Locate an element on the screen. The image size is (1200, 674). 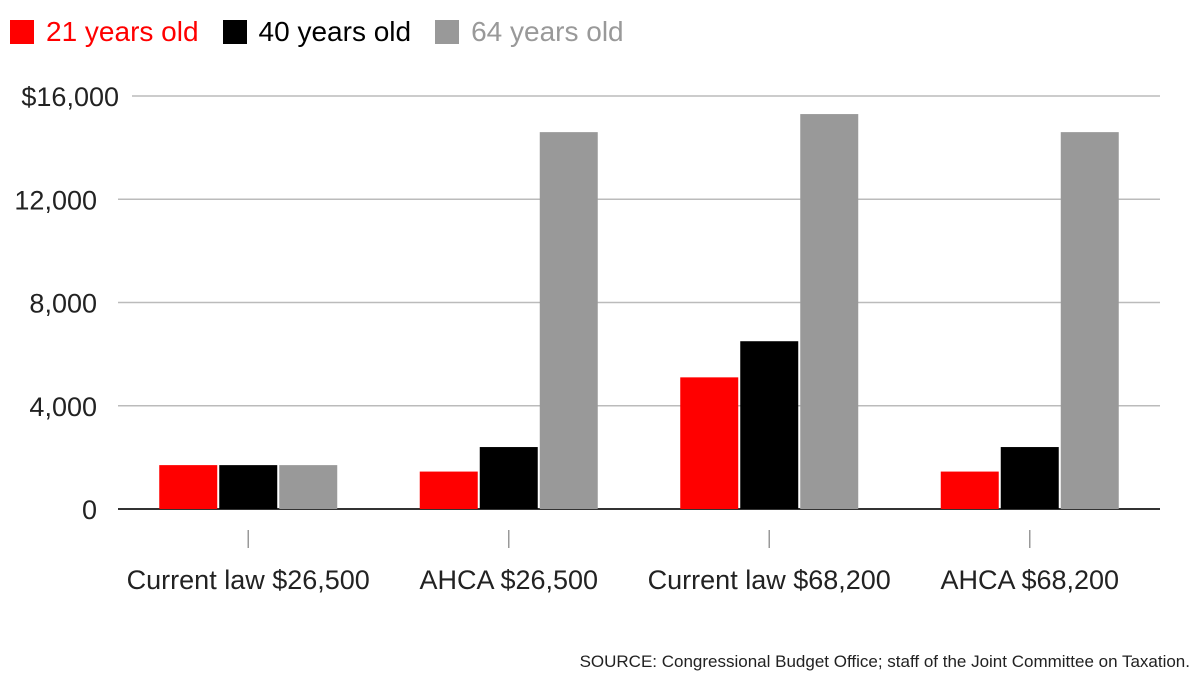
legend-item: 40 years old is located at coordinates (317, 32).